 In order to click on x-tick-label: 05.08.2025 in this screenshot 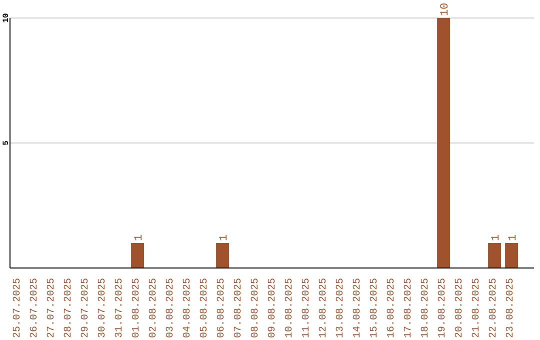, I will do `click(205, 308)`.